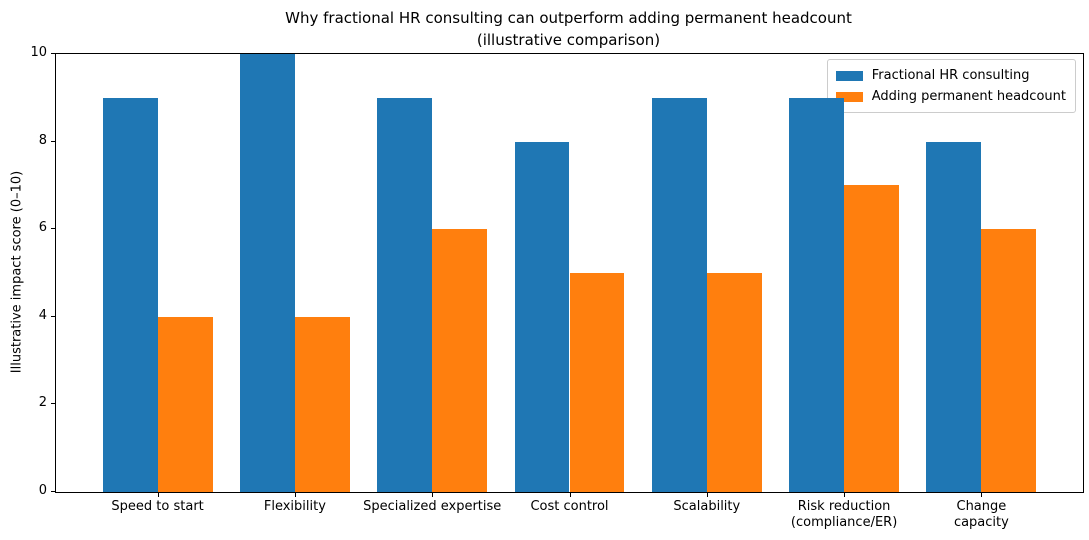 Image resolution: width=1089 pixels, height=540 pixels. I want to click on x-tick-label-cat0: Speed to start, so click(157, 506).